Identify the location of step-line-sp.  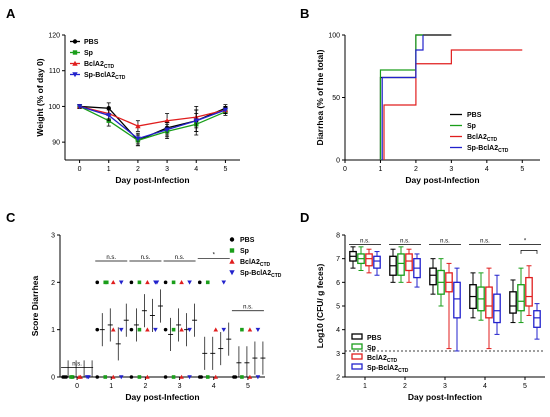
(401, 97).